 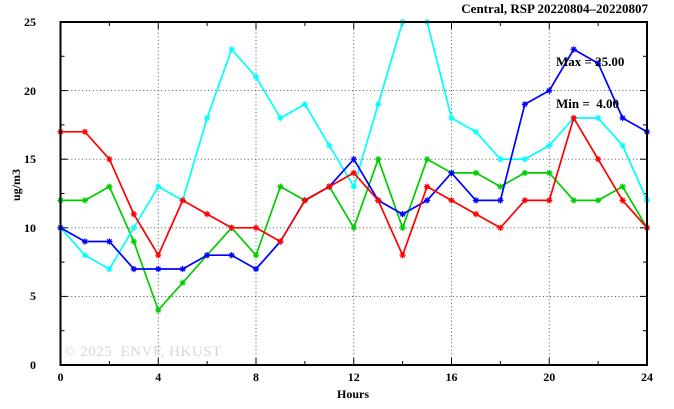 I want to click on x-tick-label-20: 20, so click(x=549, y=377).